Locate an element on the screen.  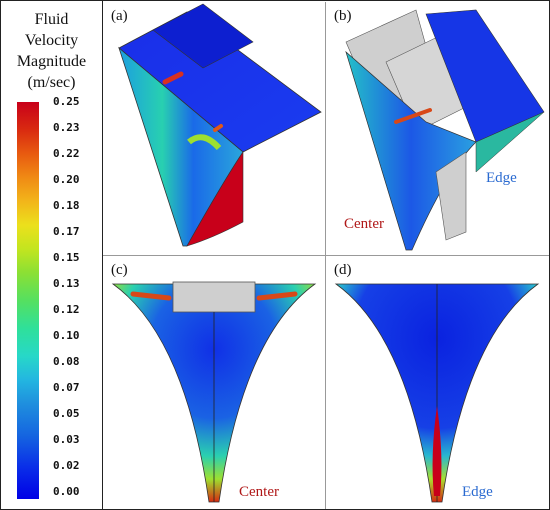
panel-b-center-label: Center is located at coordinates (364, 224).